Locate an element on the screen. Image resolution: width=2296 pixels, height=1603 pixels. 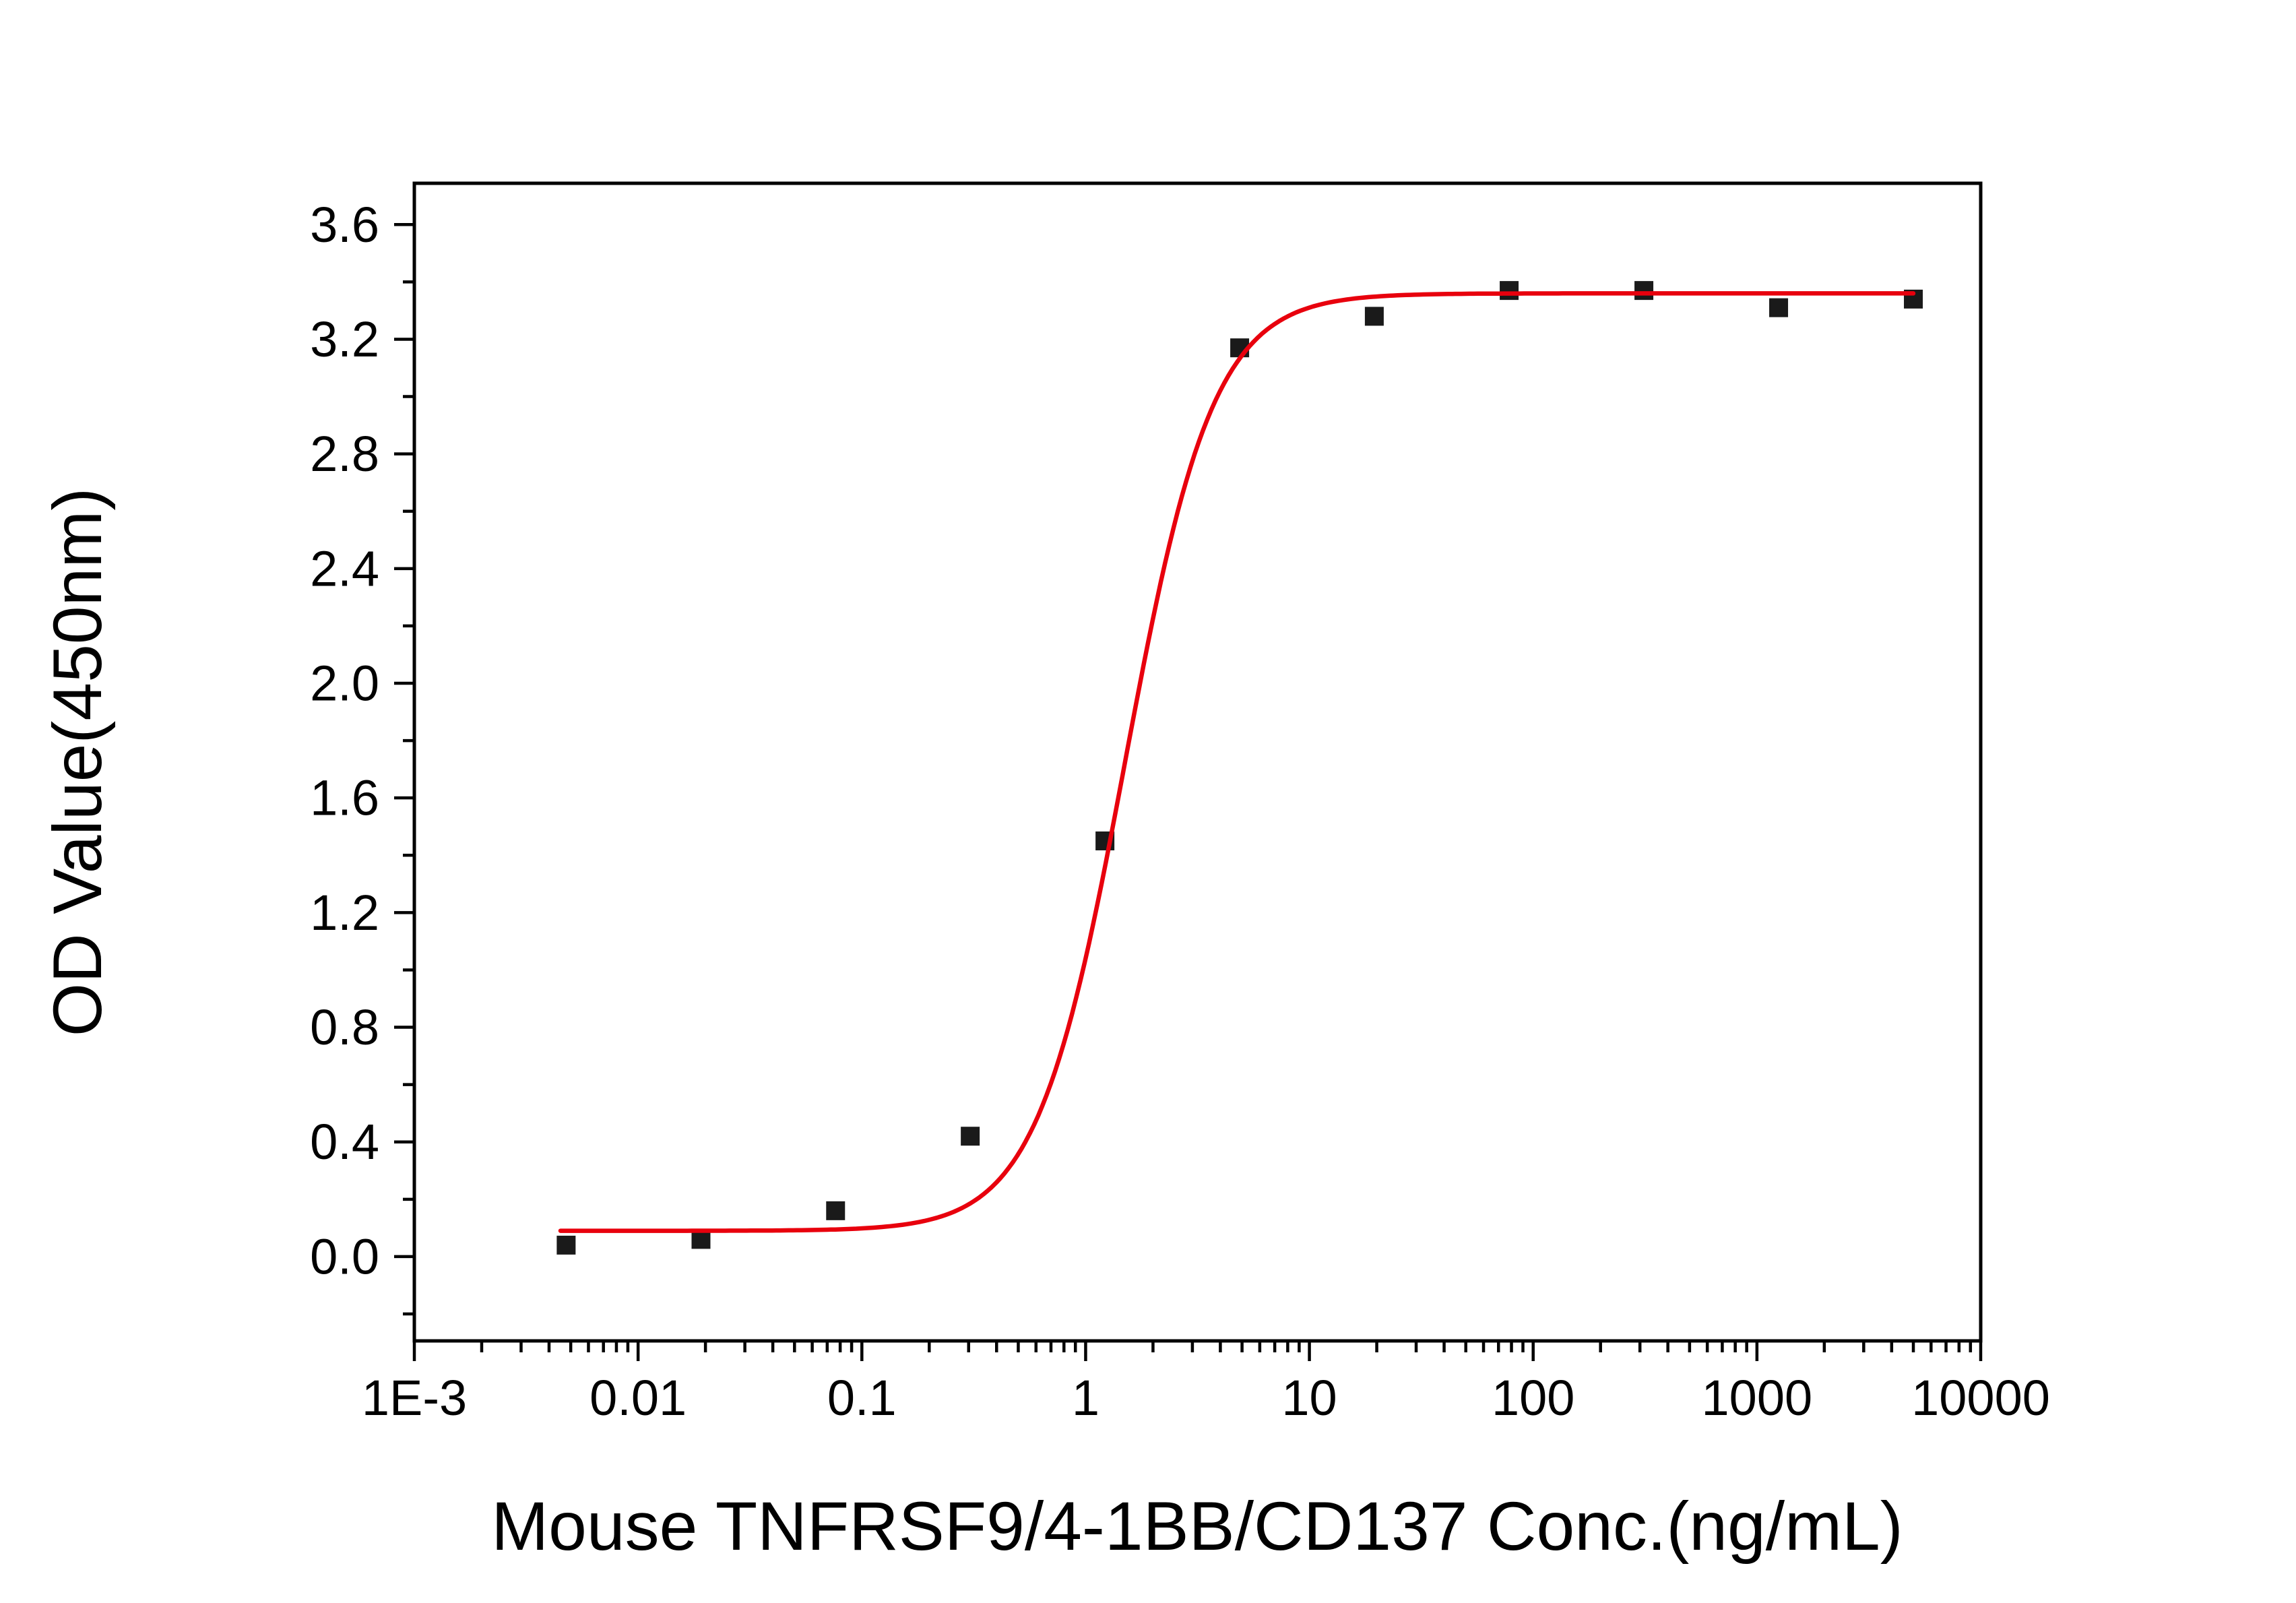
y-tick-label: 0.4 is located at coordinates (344, 1142).